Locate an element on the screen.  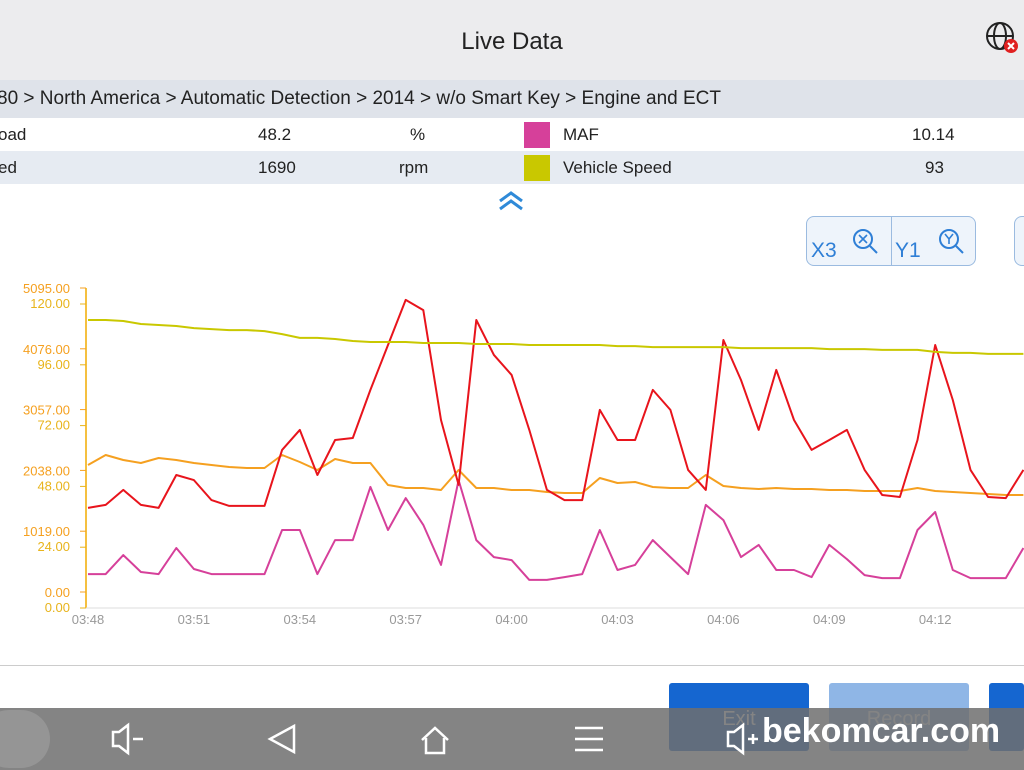
y-tick-label: 96.00 is located at coordinates (53, 364).